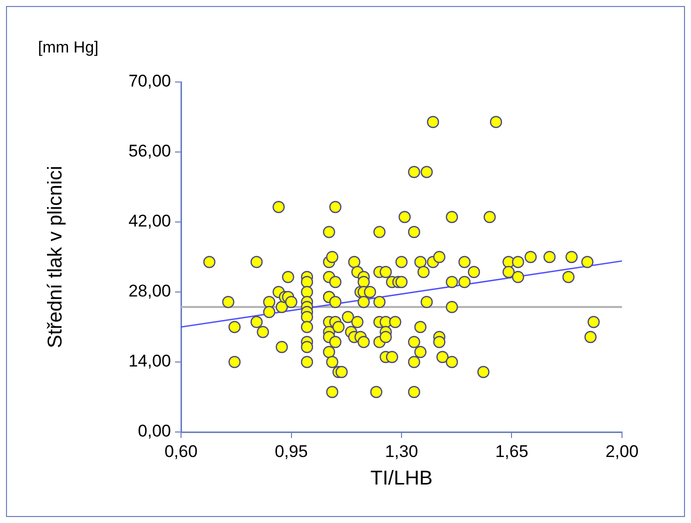 This screenshot has width=691, height=523. I want to click on y-tick-label: 70,00, so click(149, 81).